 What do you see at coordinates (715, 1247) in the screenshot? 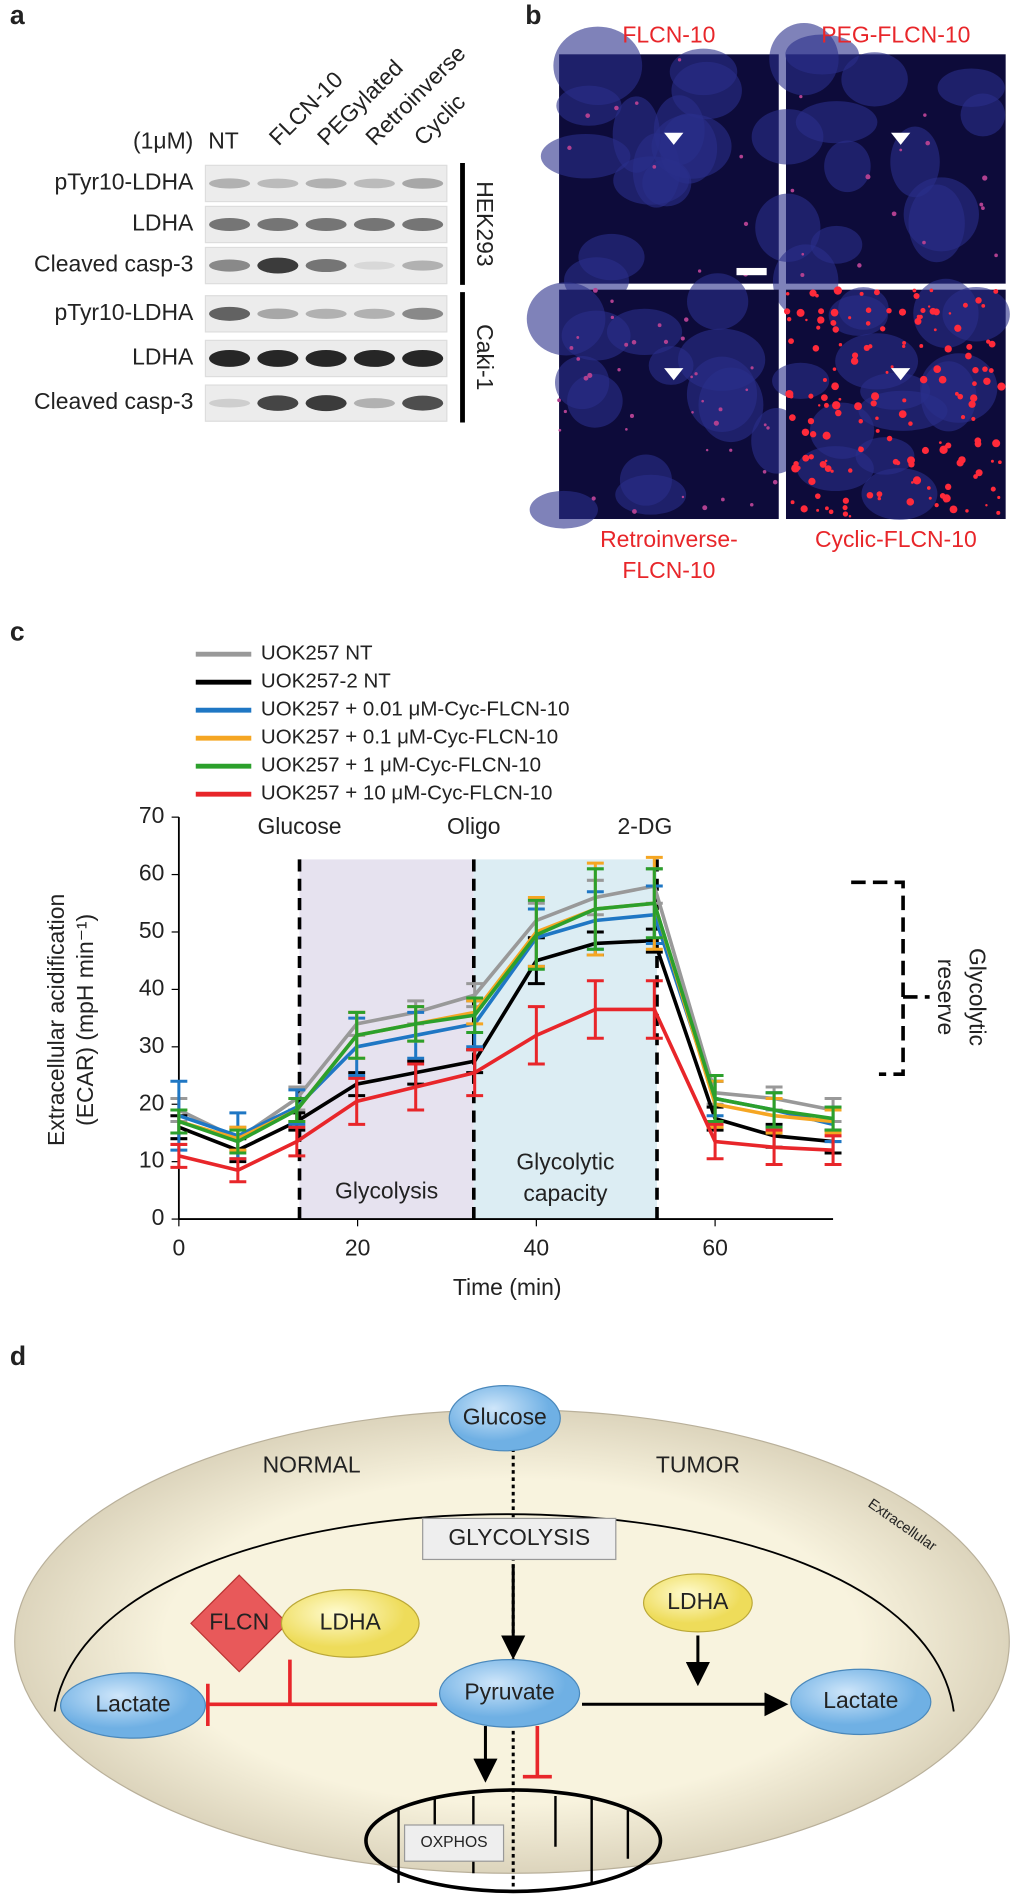
I see `x-tick-label: 60` at bounding box center [715, 1247].